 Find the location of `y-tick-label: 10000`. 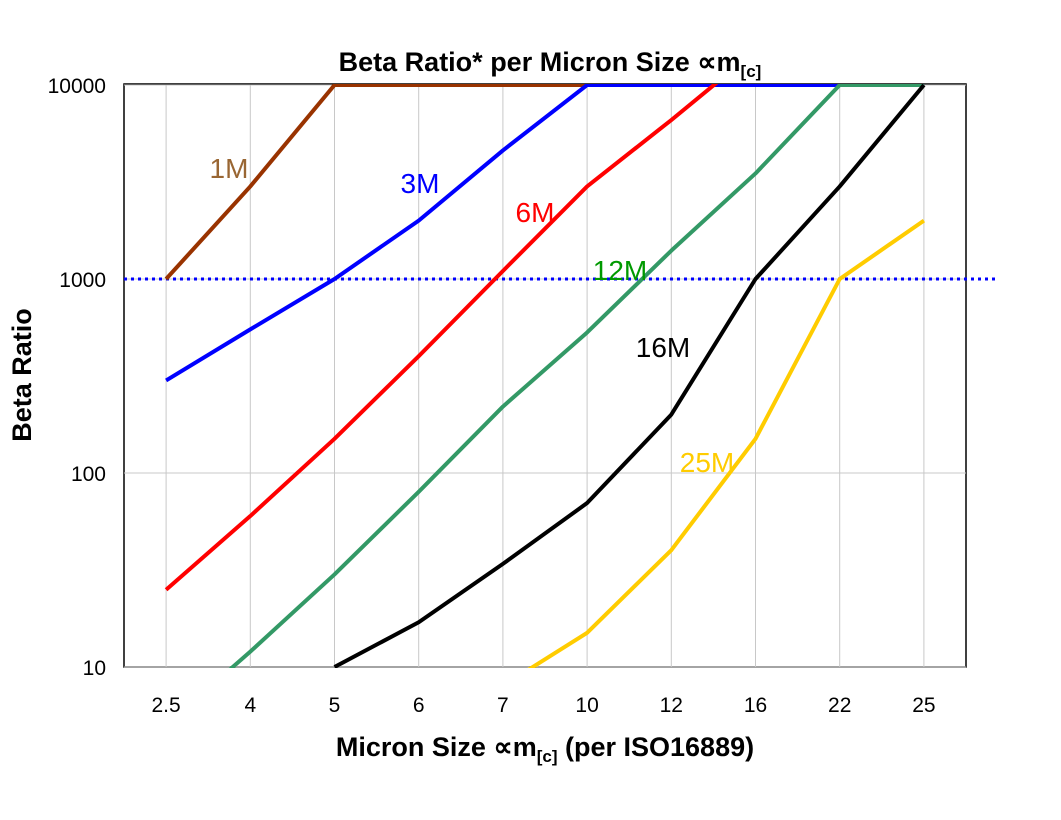

y-tick-label: 10000 is located at coordinates (77, 86).